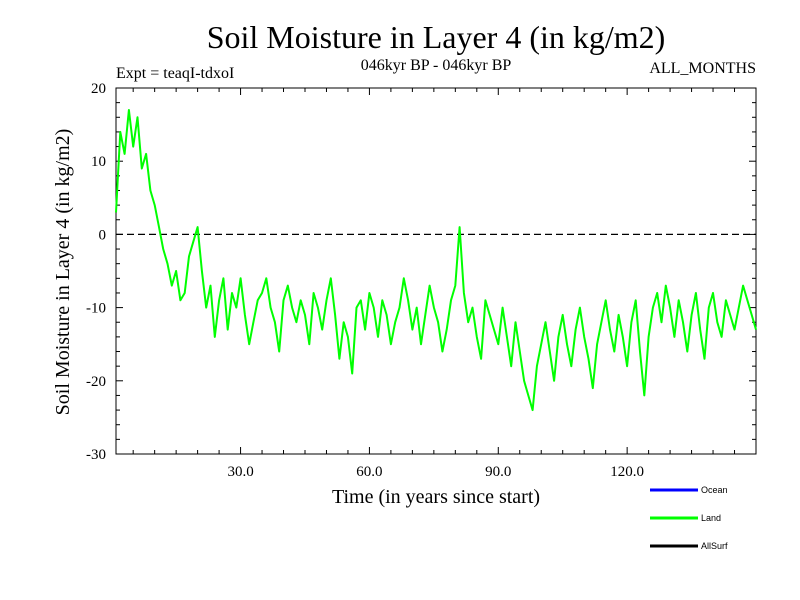  Describe the element at coordinates (240, 472) in the screenshot. I see `x-tick-label: 30.0` at that location.